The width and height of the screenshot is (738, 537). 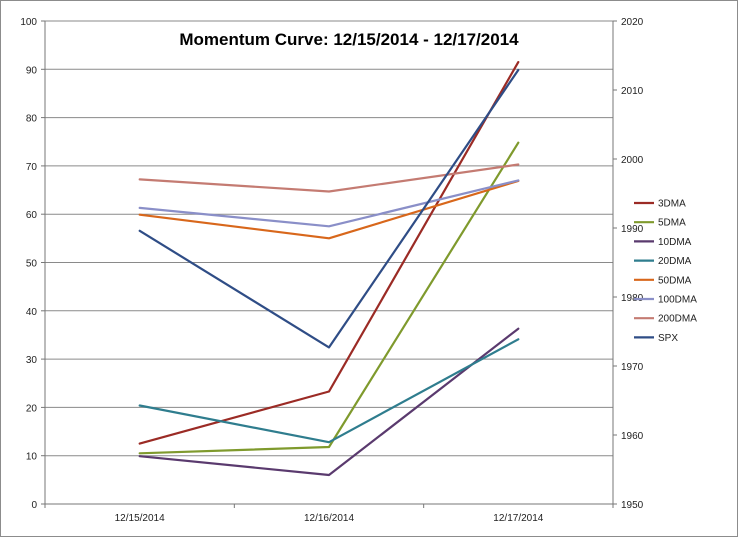 I want to click on legend-entry-200dma: 200DMA, so click(x=677, y=319).